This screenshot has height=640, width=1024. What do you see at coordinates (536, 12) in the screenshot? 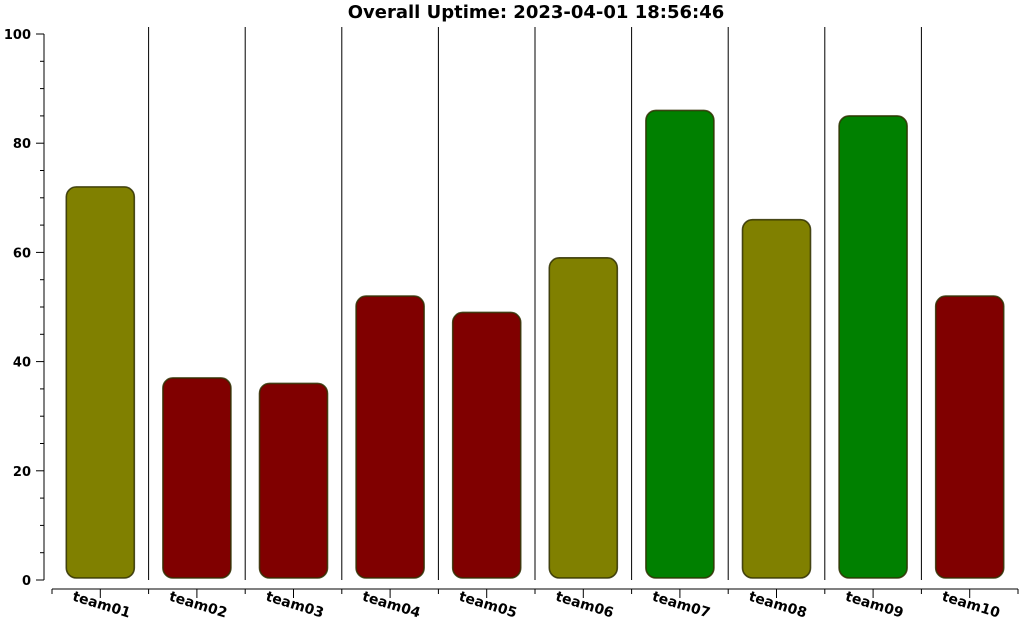
I see `chart-title: Overall Uptime: 2023-04-01 18:56:46` at bounding box center [536, 12].